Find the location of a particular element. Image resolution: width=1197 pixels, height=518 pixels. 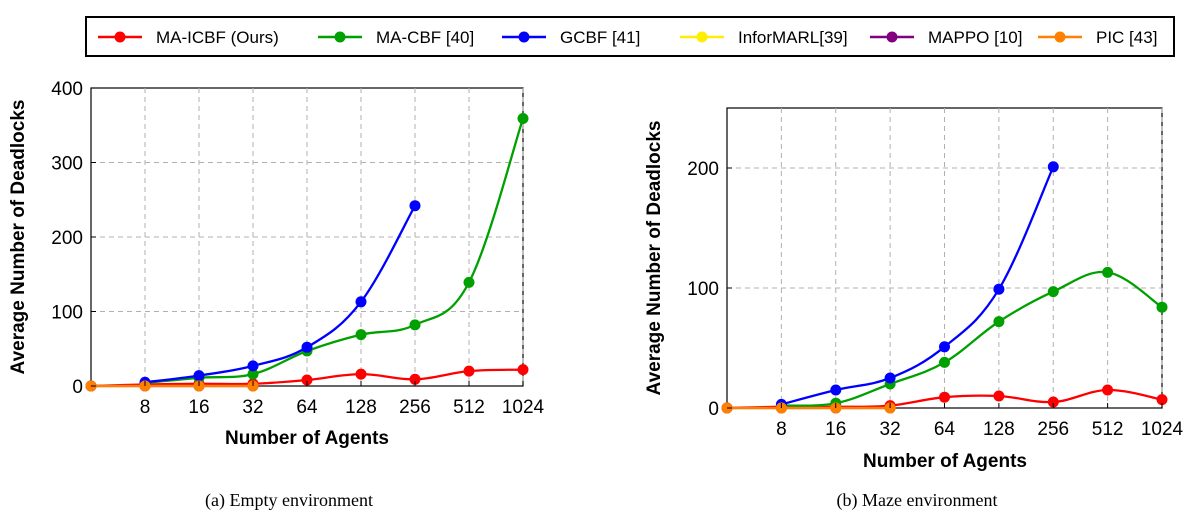

legend-label: MA-CBF [40] is located at coordinates (425, 37).